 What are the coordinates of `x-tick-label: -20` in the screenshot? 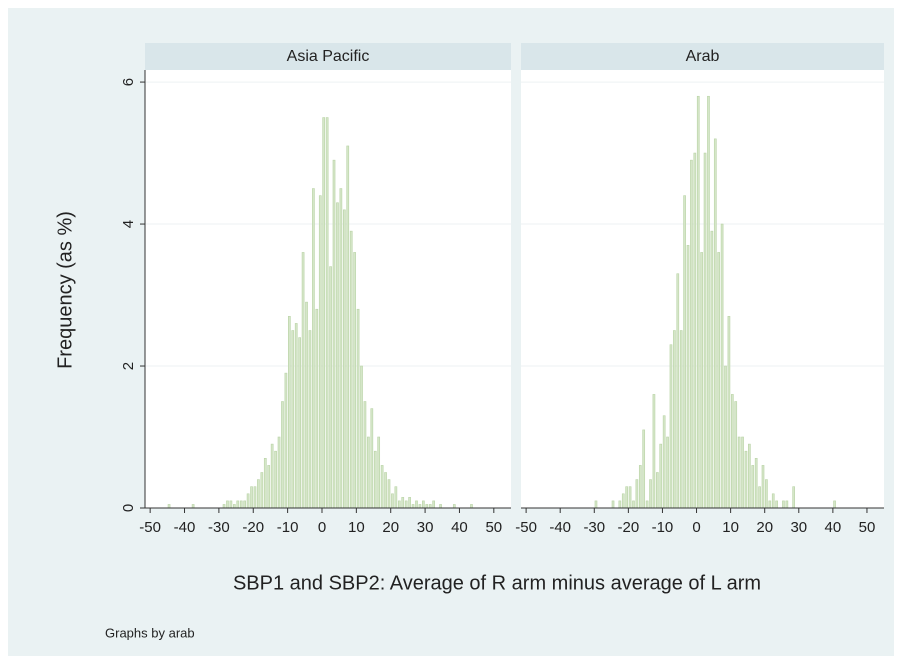 It's located at (253, 527).